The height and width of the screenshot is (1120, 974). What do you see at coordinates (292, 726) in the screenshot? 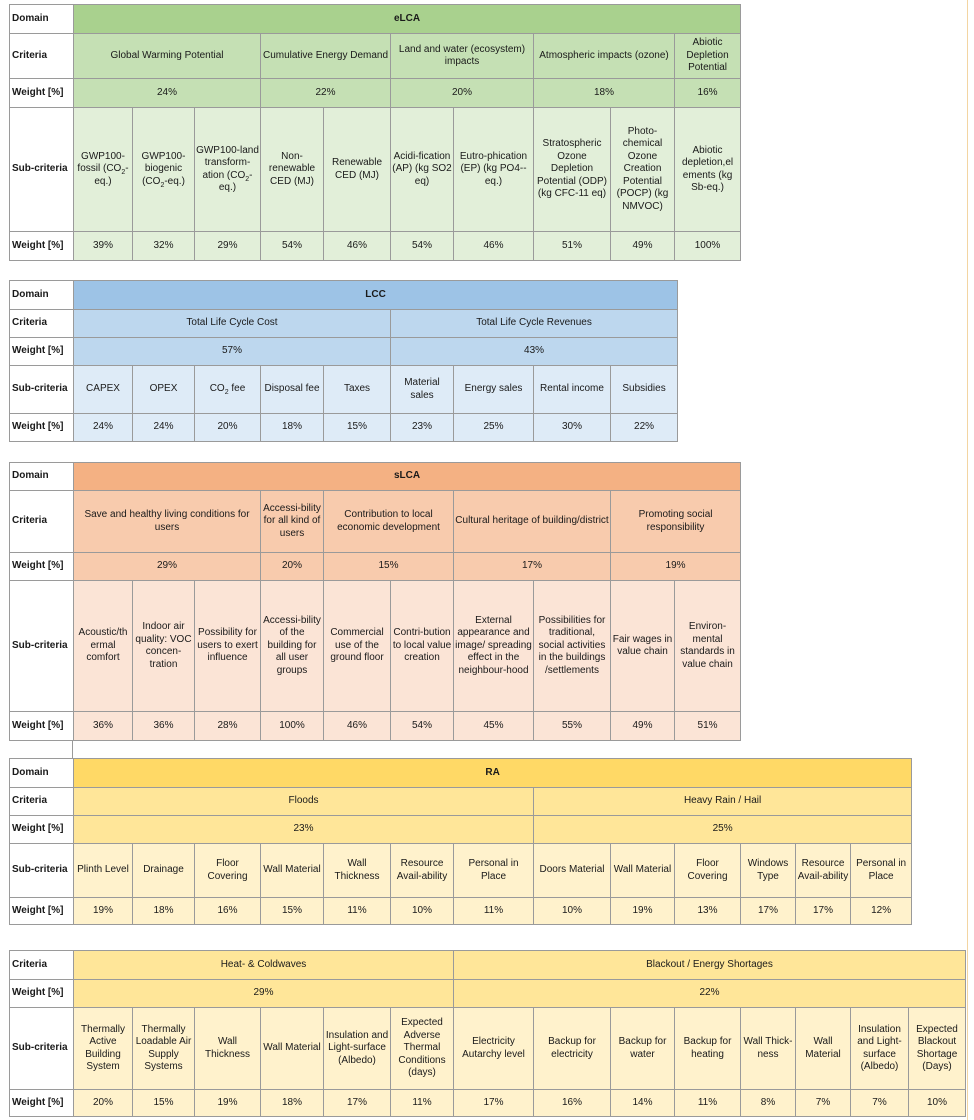
I see `sub-weight: 100%` at bounding box center [292, 726].